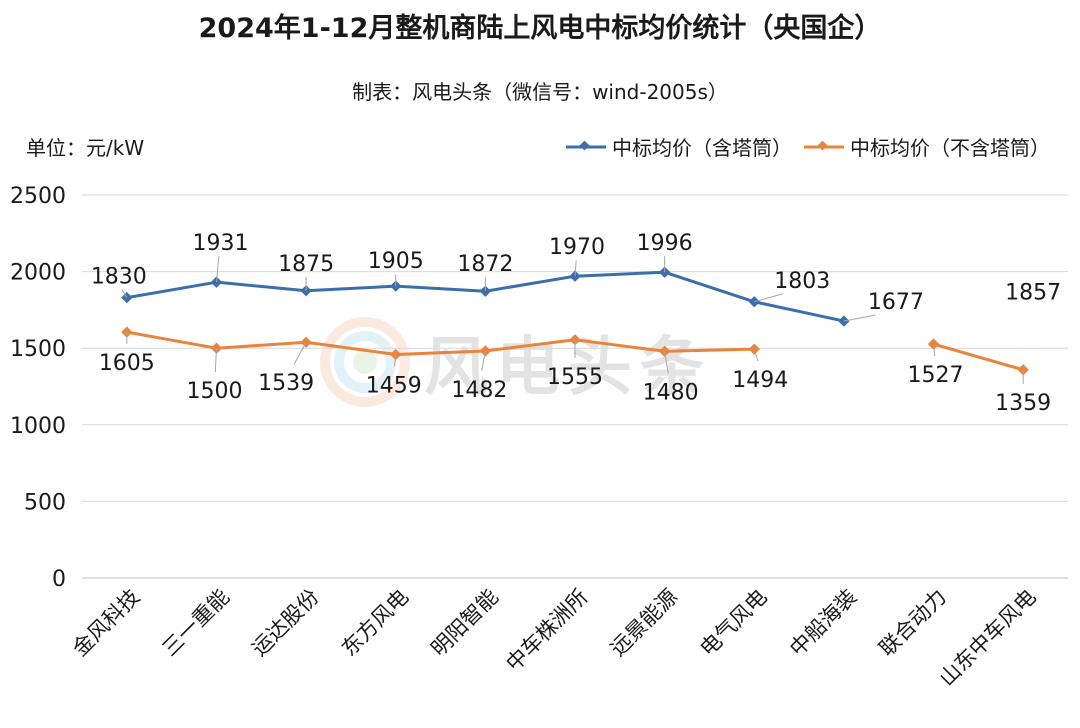  I want to click on data-label: 1875, so click(306, 264).